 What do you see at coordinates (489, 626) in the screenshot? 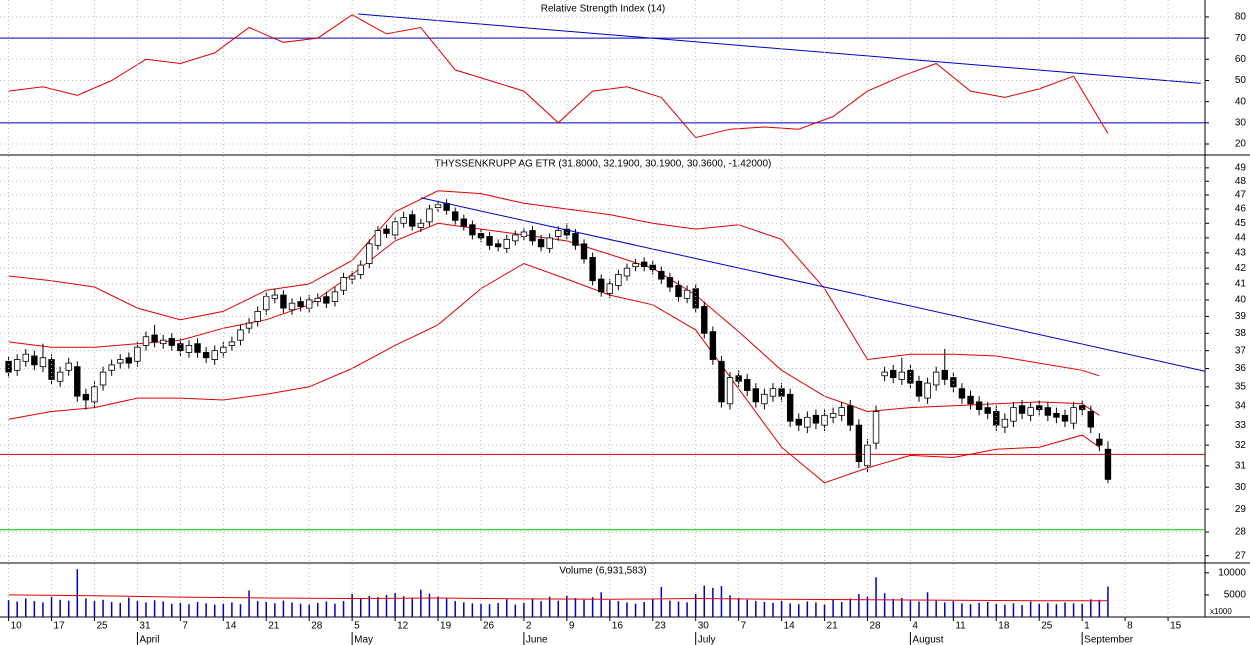
I see `x-tick-label: 26` at bounding box center [489, 626].